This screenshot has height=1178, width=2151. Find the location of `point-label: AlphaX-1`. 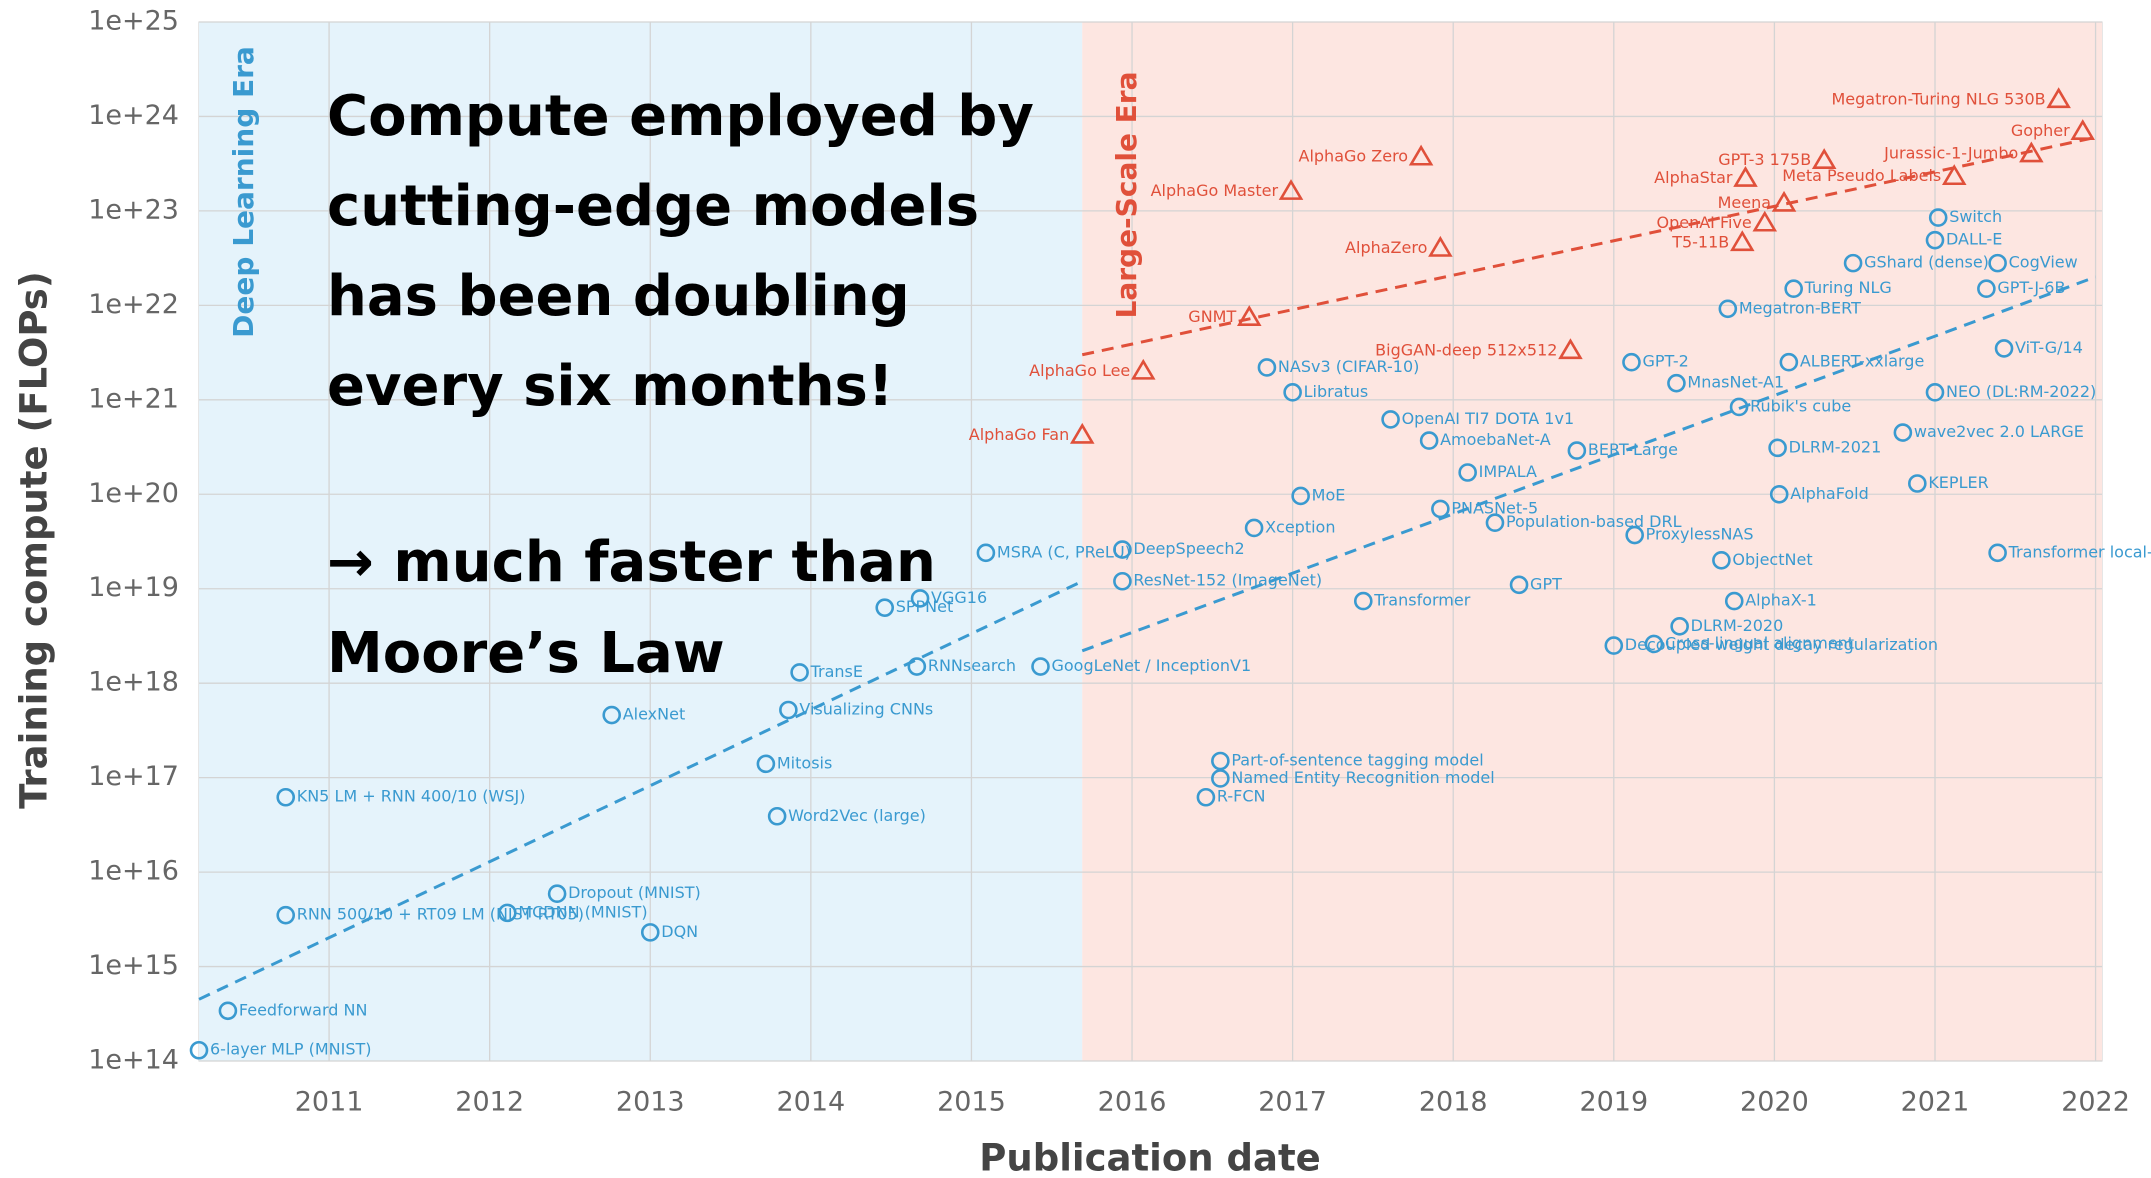

point-label: AlphaX-1 is located at coordinates (1781, 600).